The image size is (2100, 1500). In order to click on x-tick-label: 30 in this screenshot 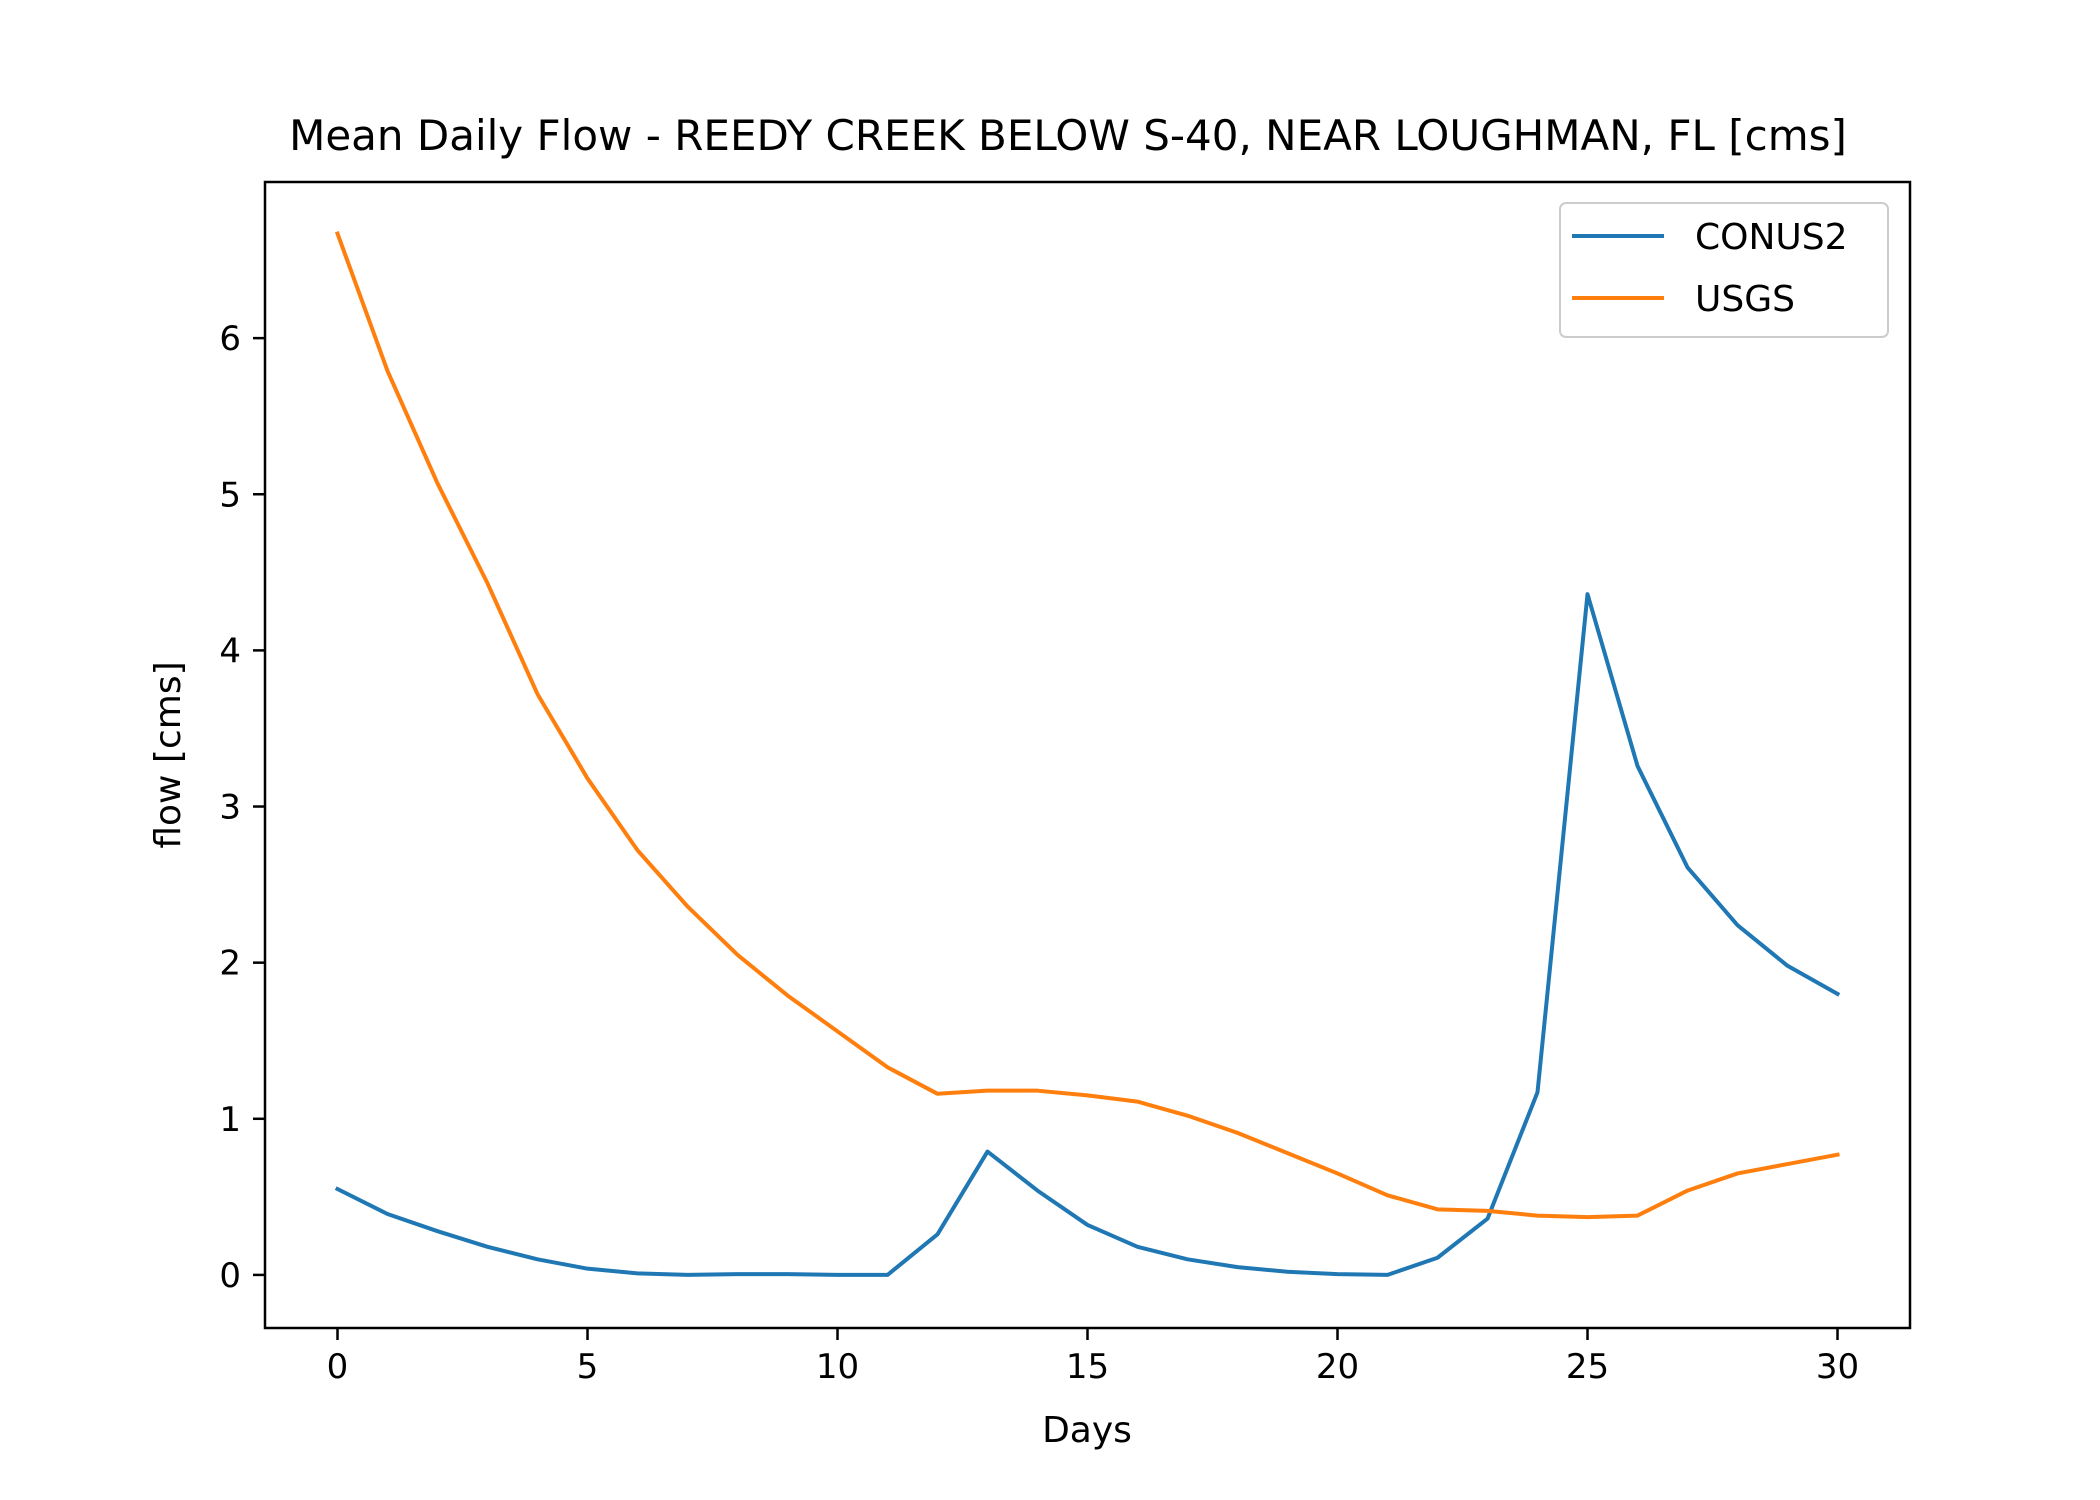, I will do `click(1837, 1367)`.